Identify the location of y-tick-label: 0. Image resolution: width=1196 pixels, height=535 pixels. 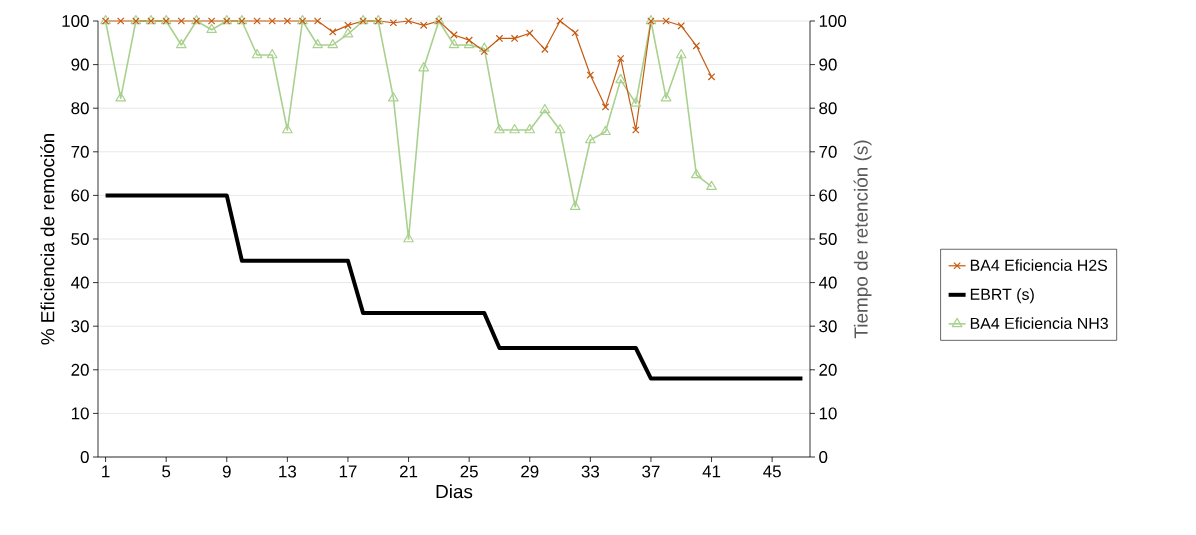
(84, 457).